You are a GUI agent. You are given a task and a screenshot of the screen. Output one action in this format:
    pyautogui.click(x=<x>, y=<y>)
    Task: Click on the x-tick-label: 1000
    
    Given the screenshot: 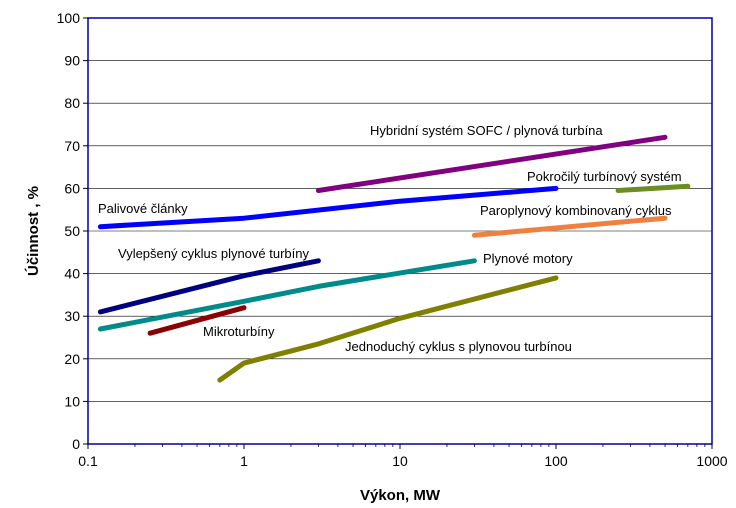 What is the action you would take?
    pyautogui.click(x=711, y=461)
    